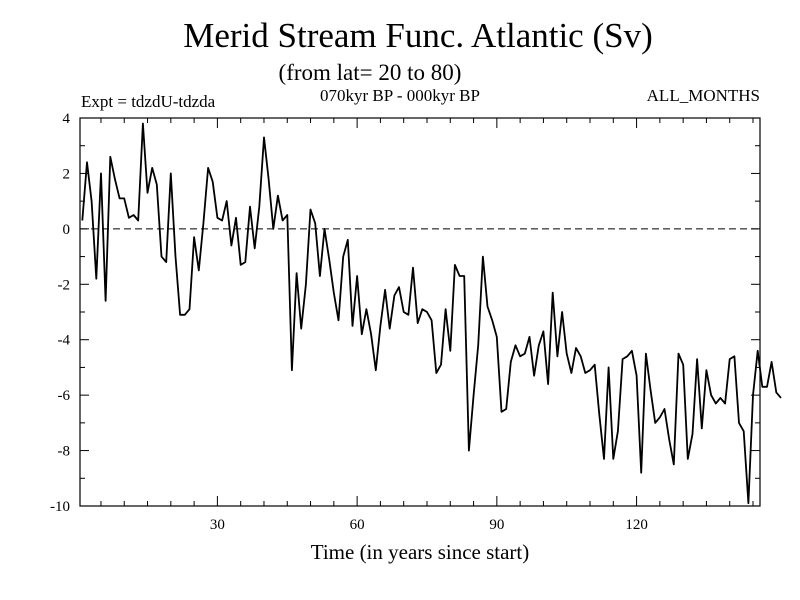  What do you see at coordinates (703, 95) in the screenshot?
I see `months-label: ALL_MONTHS` at bounding box center [703, 95].